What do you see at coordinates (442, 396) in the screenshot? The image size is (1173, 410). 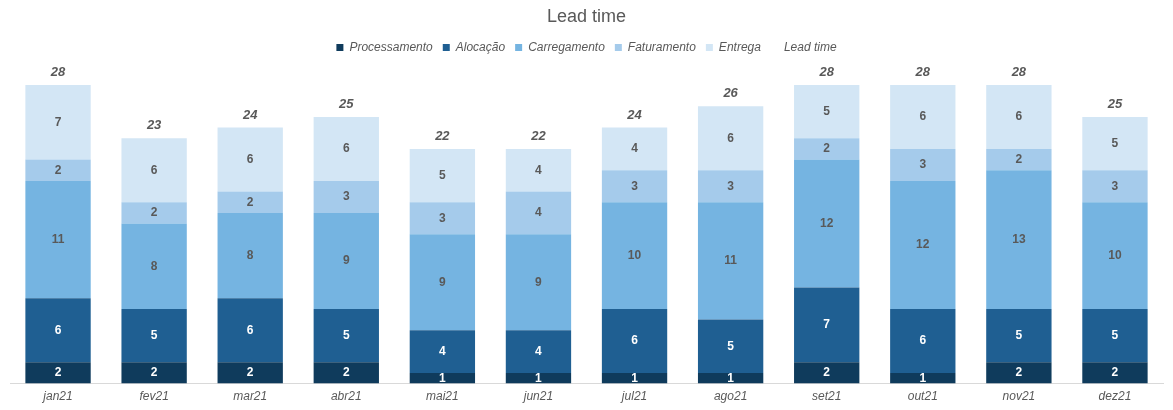 I see `x-tick-label: mai21` at bounding box center [442, 396].